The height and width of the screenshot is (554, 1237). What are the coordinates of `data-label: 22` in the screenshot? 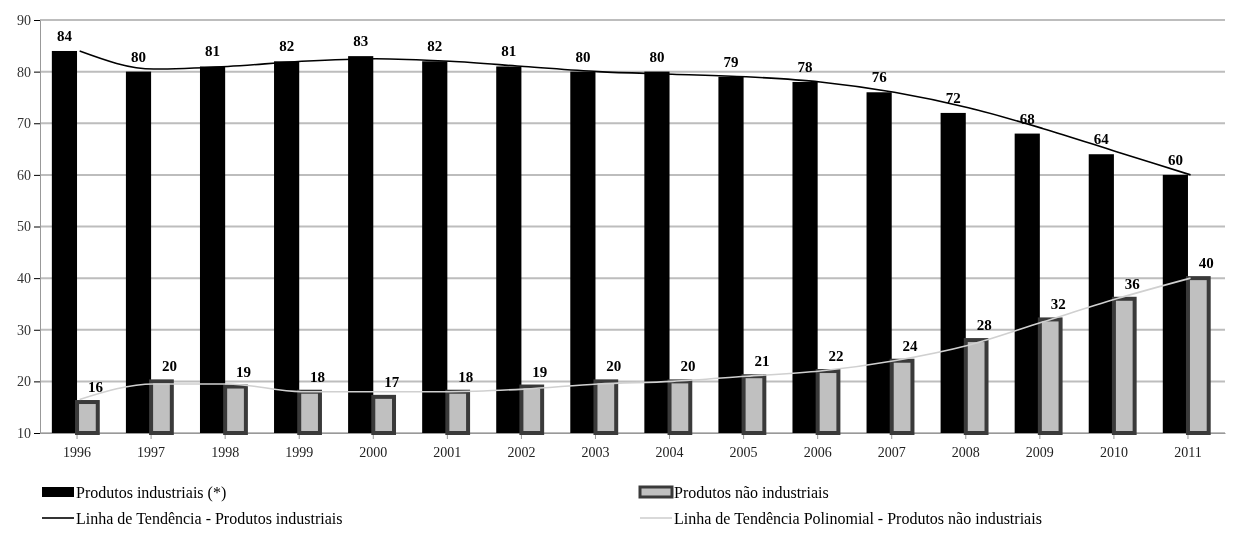 It's located at (836, 356).